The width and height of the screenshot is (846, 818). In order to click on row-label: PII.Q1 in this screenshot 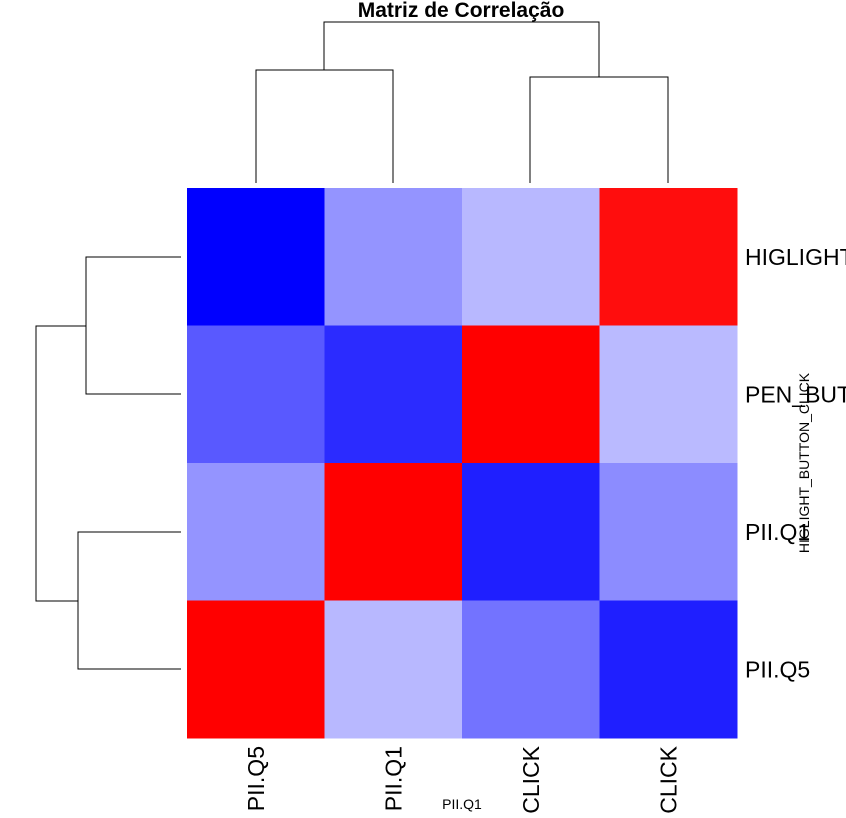, I will do `click(777, 532)`.